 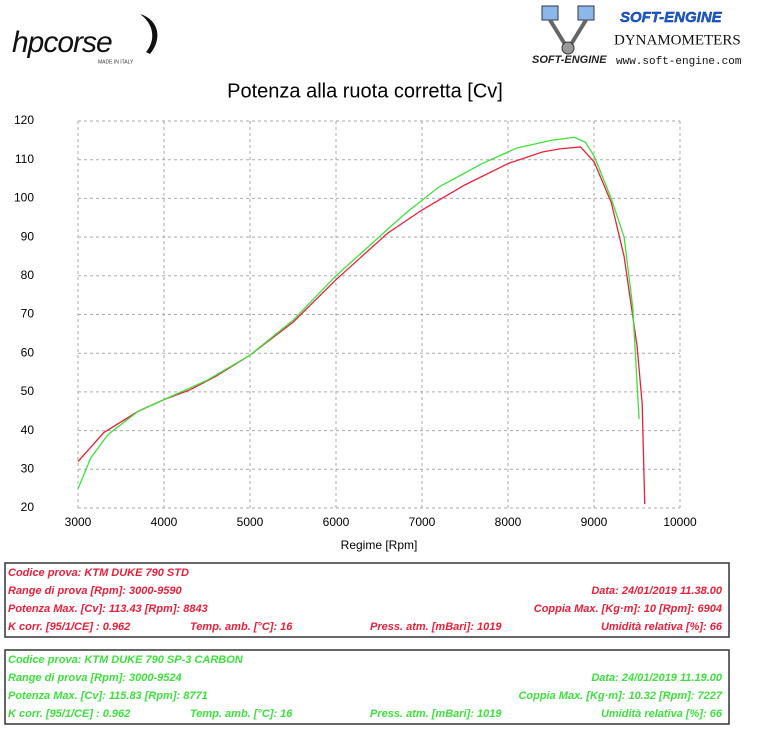 What do you see at coordinates (149, 34) in the screenshot?
I see `logo-swoosh` at bounding box center [149, 34].